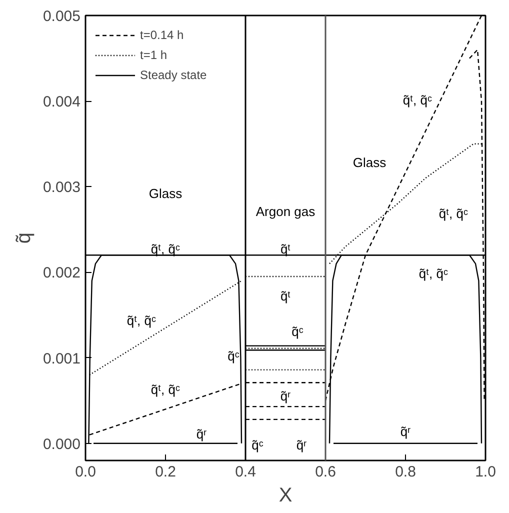 This screenshot has width=509, height=513. What do you see at coordinates (485, 472) in the screenshot?
I see `x-tick-label: 1.0` at bounding box center [485, 472].